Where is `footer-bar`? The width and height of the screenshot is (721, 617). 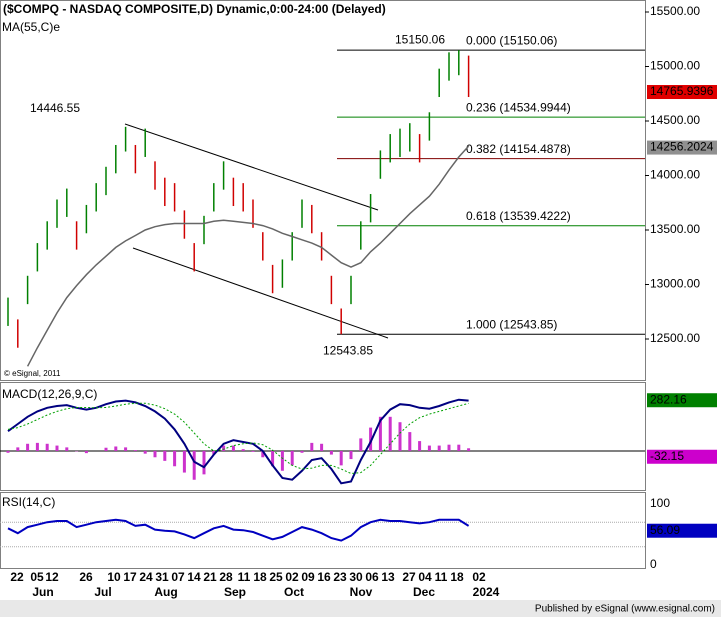
footer-bar is located at coordinates (360, 608).